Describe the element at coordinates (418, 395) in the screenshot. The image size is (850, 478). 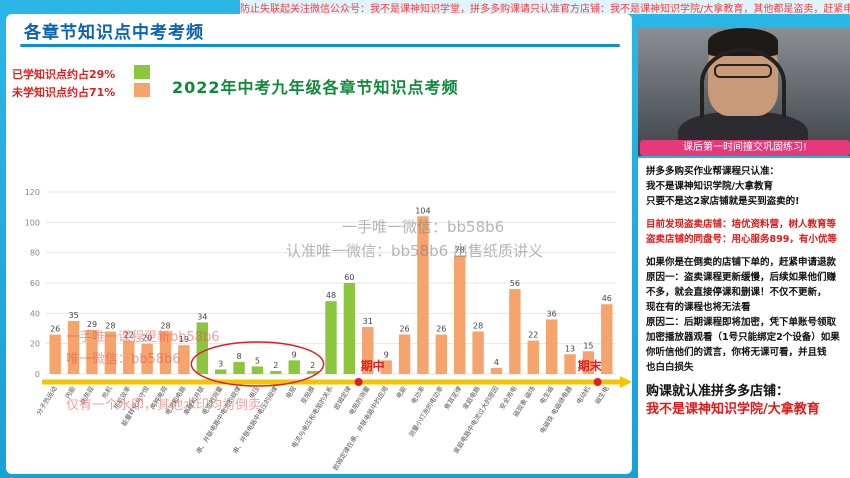
I see `x-category-label: 电功率` at that location.